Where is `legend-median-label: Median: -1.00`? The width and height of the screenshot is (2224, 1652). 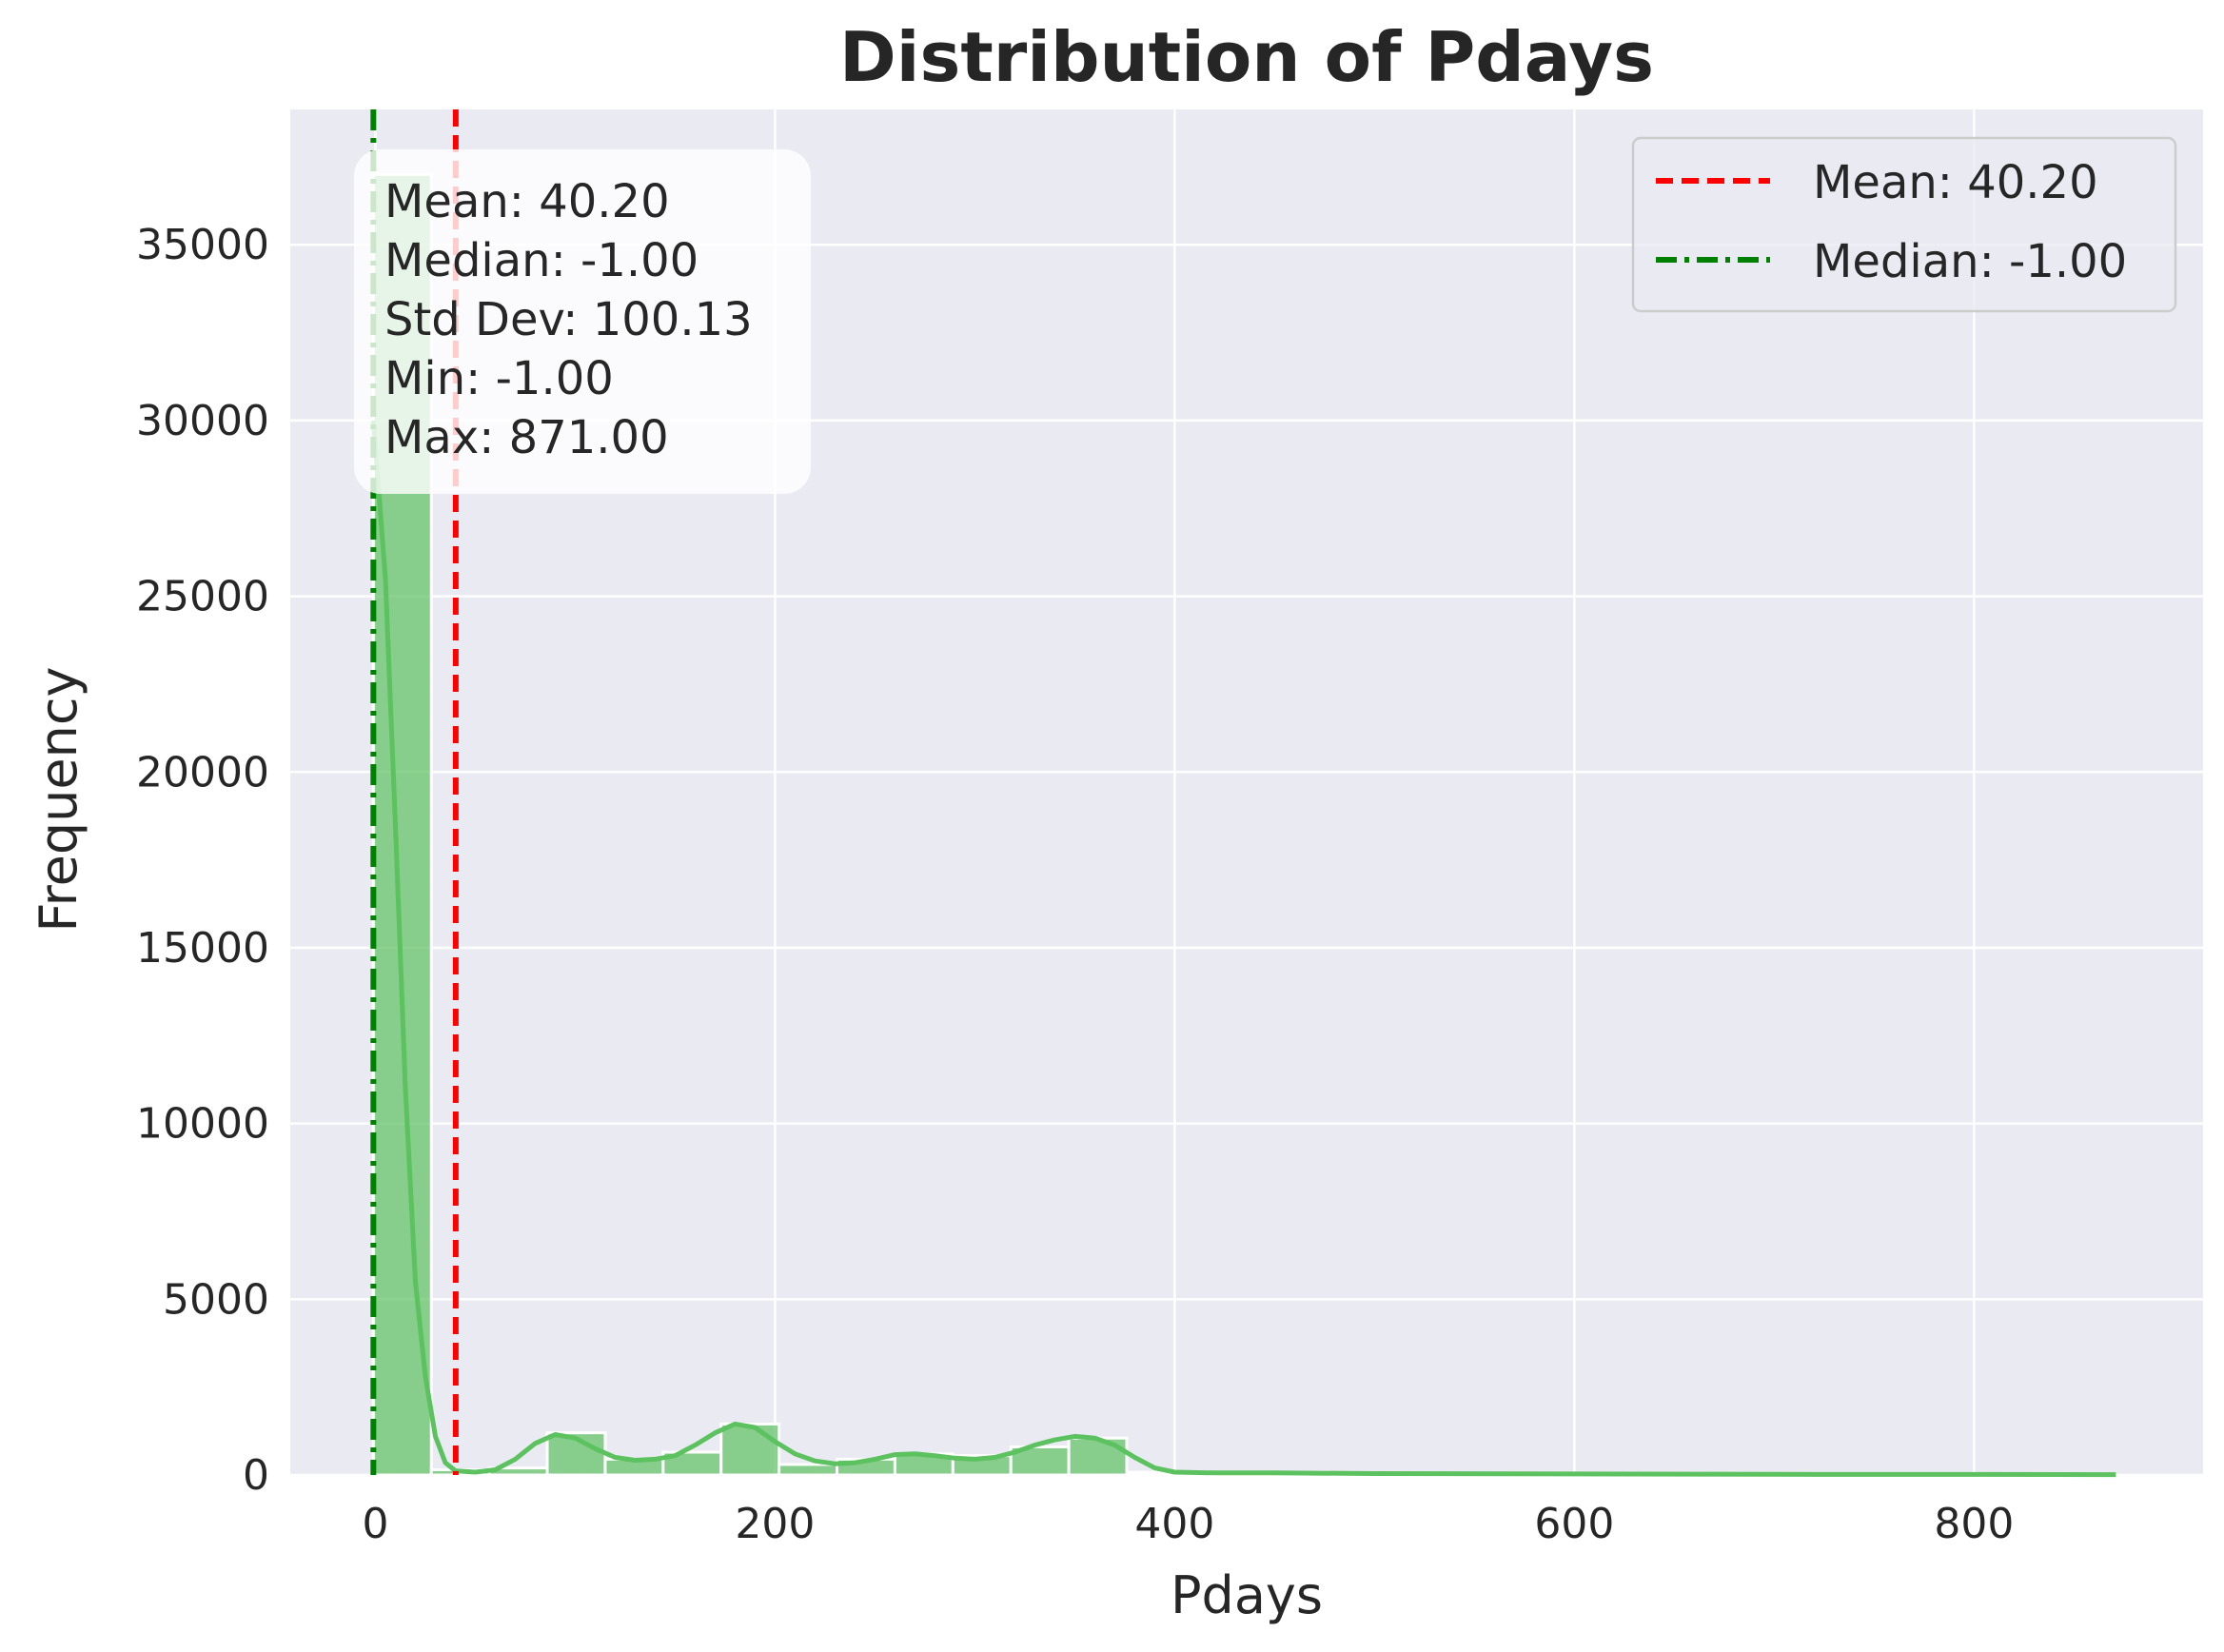 legend-median-label: Median: -1.00 is located at coordinates (1970, 262).